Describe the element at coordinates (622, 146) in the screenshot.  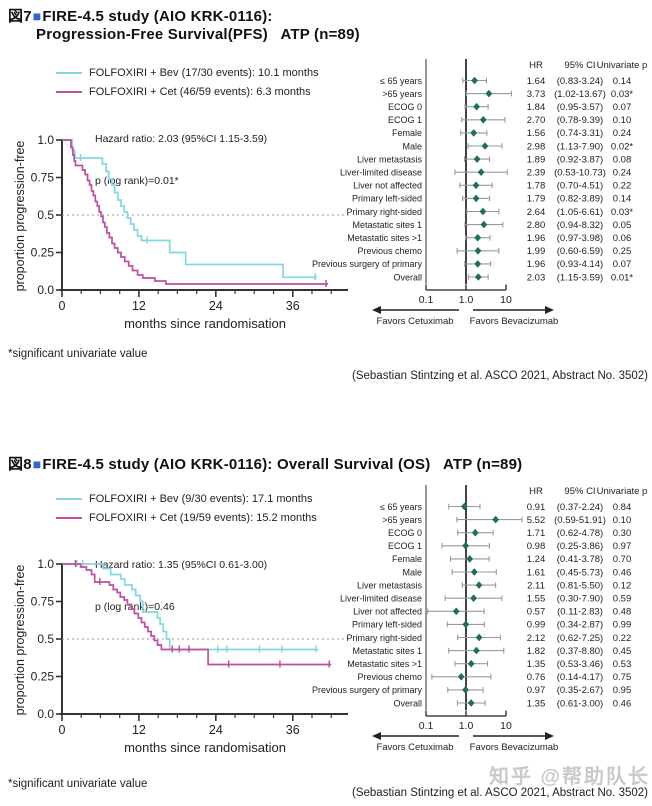
I see `svg-text: 0.02*` at that location.